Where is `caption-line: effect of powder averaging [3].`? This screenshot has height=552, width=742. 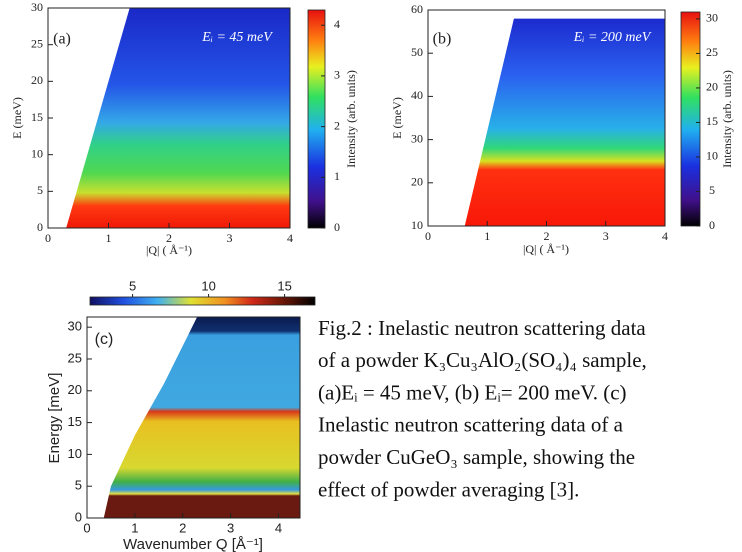 caption-line: effect of powder averaging [3]. is located at coordinates (448, 489).